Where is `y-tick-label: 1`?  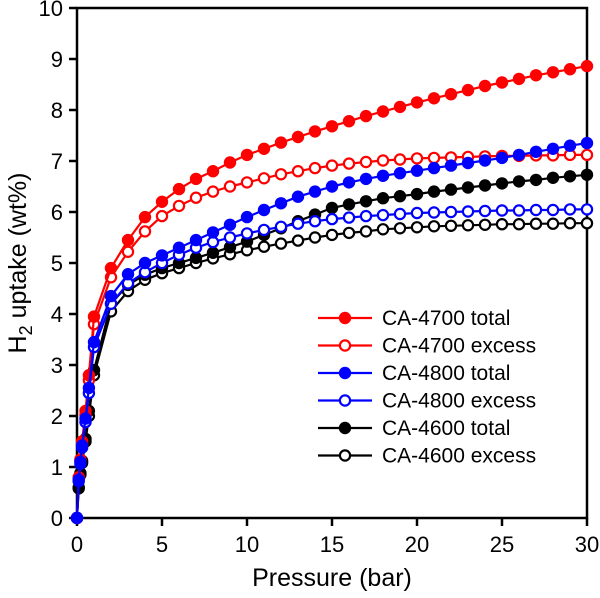
y-tick-label: 1 is located at coordinates (57, 467).